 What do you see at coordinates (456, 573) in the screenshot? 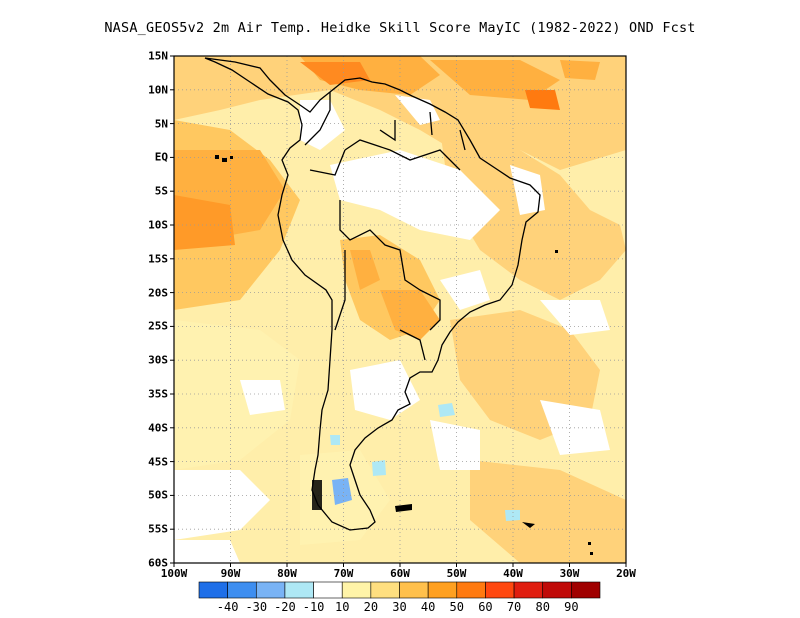
I see `lon-label: 50W` at bounding box center [456, 573].